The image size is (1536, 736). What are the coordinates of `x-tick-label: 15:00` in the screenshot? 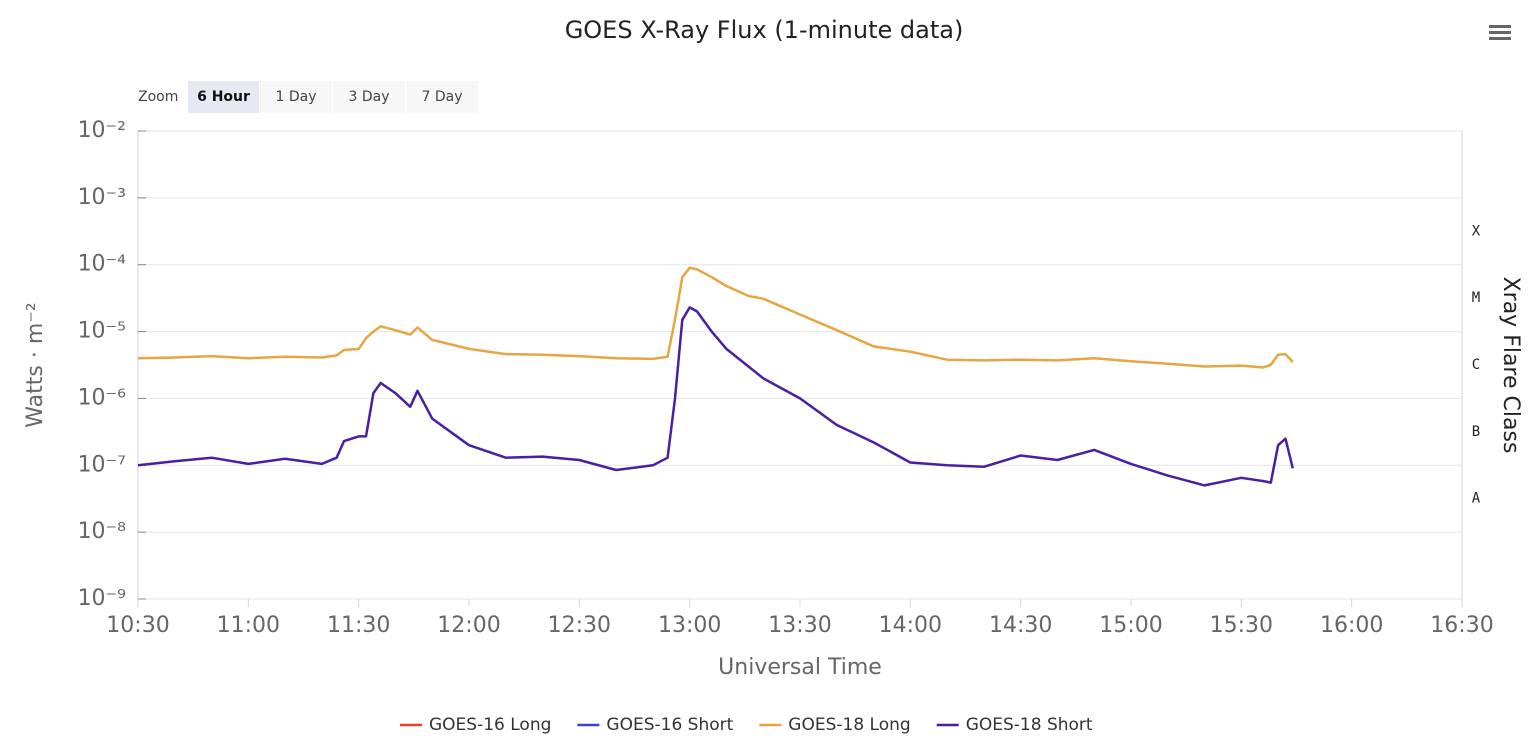 It's located at (1130, 625).